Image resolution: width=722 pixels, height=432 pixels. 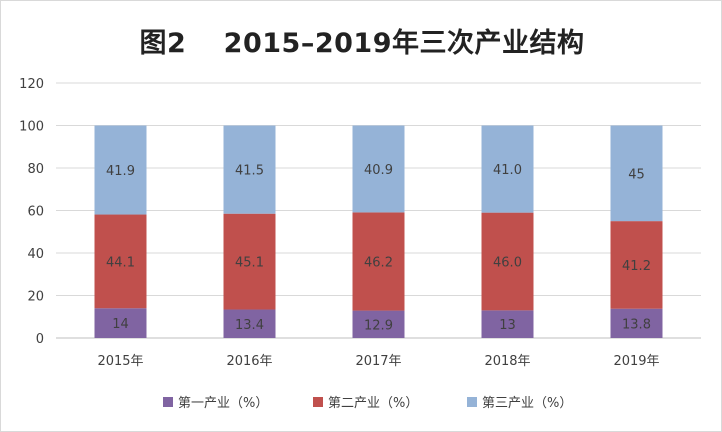 I want to click on data-label: 14, so click(x=120, y=324).